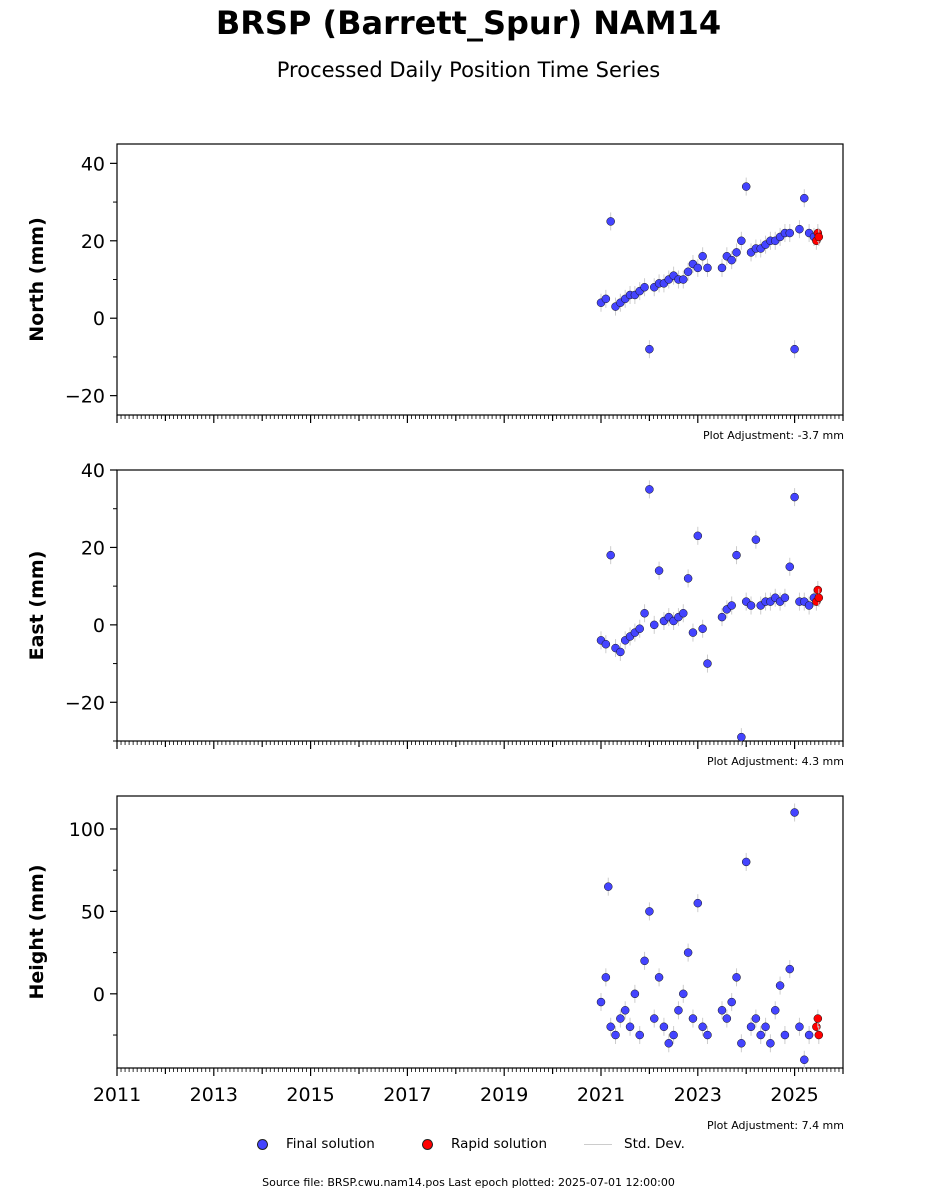  Describe the element at coordinates (37, 931) in the screenshot. I see `y-axis-label: Height (mm)` at that location.